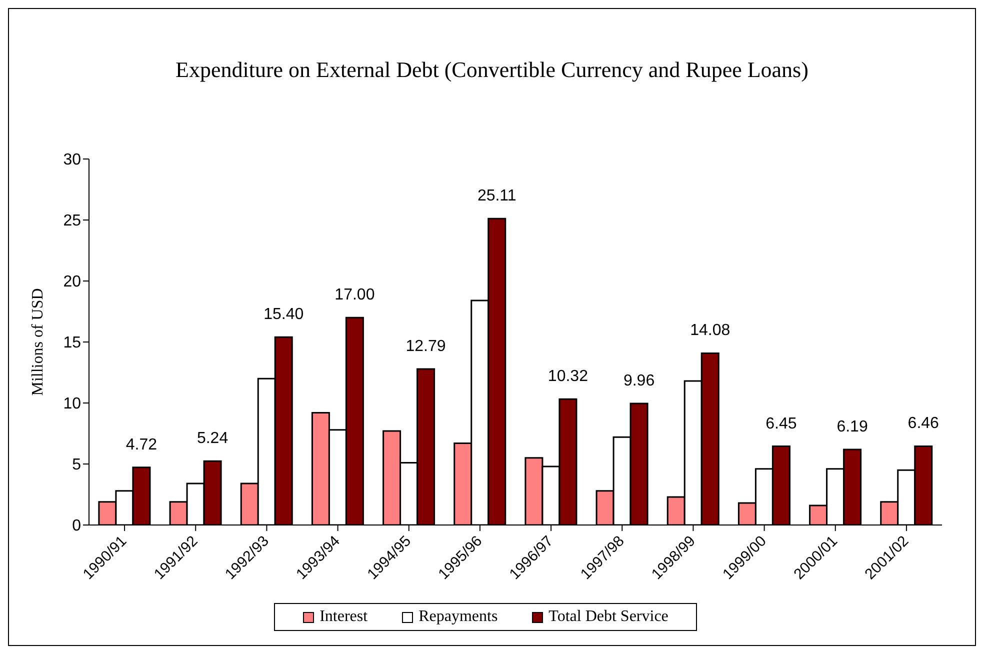 The height and width of the screenshot is (654, 986). I want to click on data-label: 6.46, so click(924, 423).